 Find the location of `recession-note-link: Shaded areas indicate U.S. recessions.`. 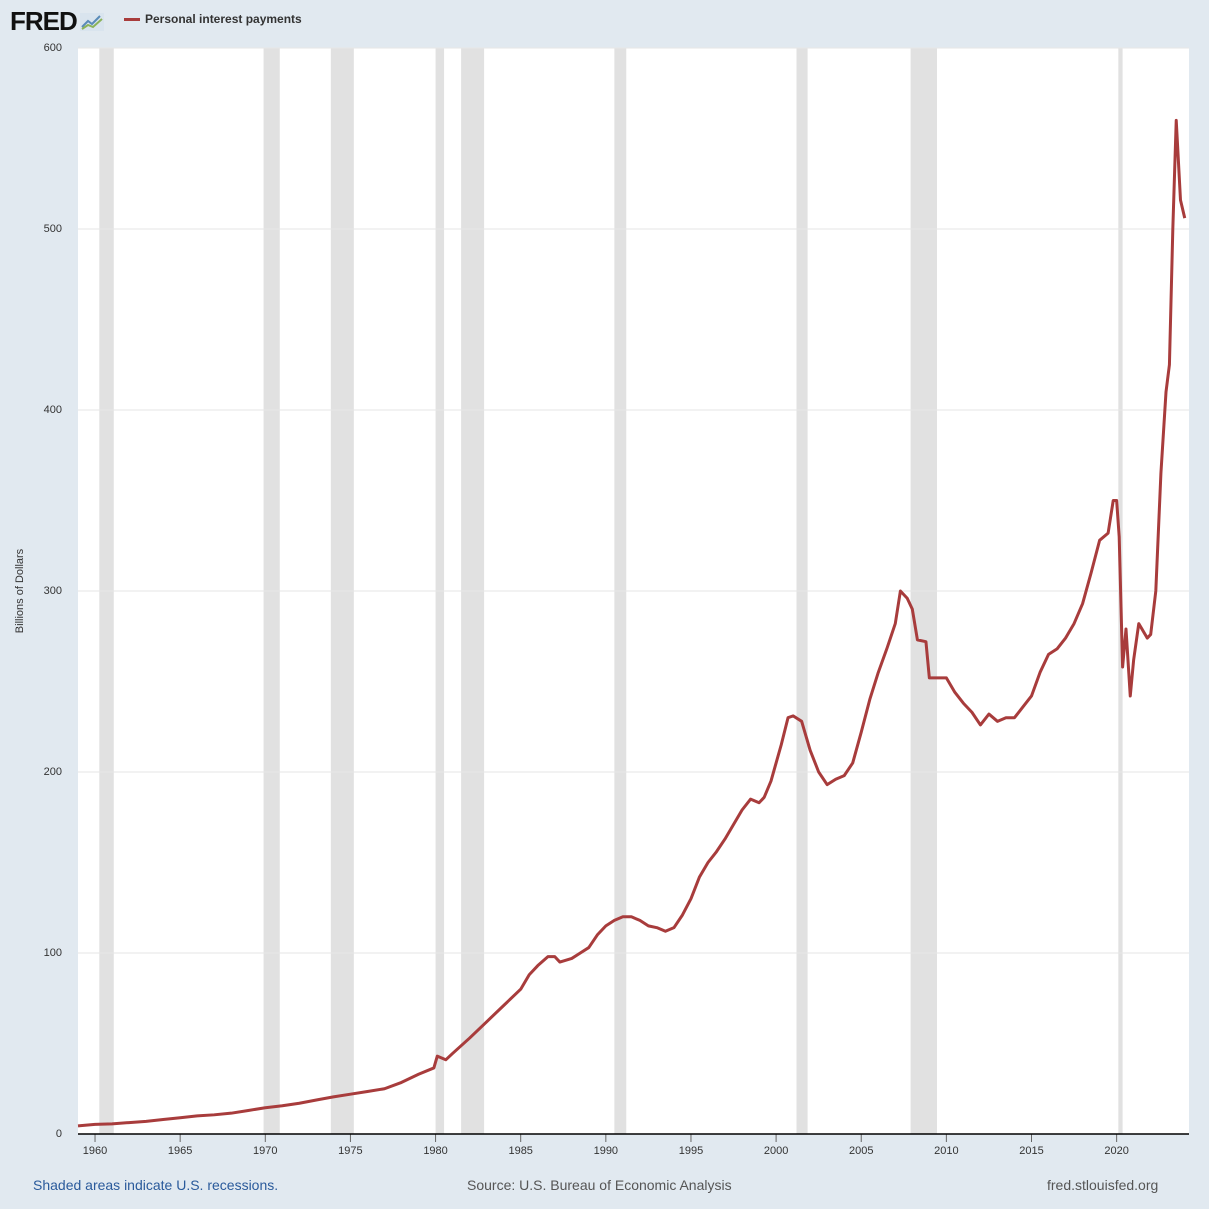

recession-note-link: Shaded areas indicate U.S. recessions. is located at coordinates (156, 1185).